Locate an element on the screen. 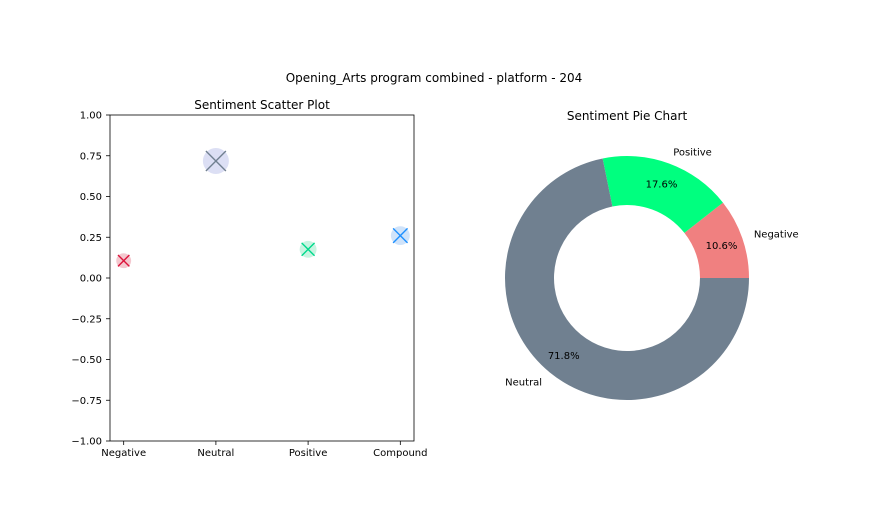  x-tick-label: Negative is located at coordinates (123, 453).